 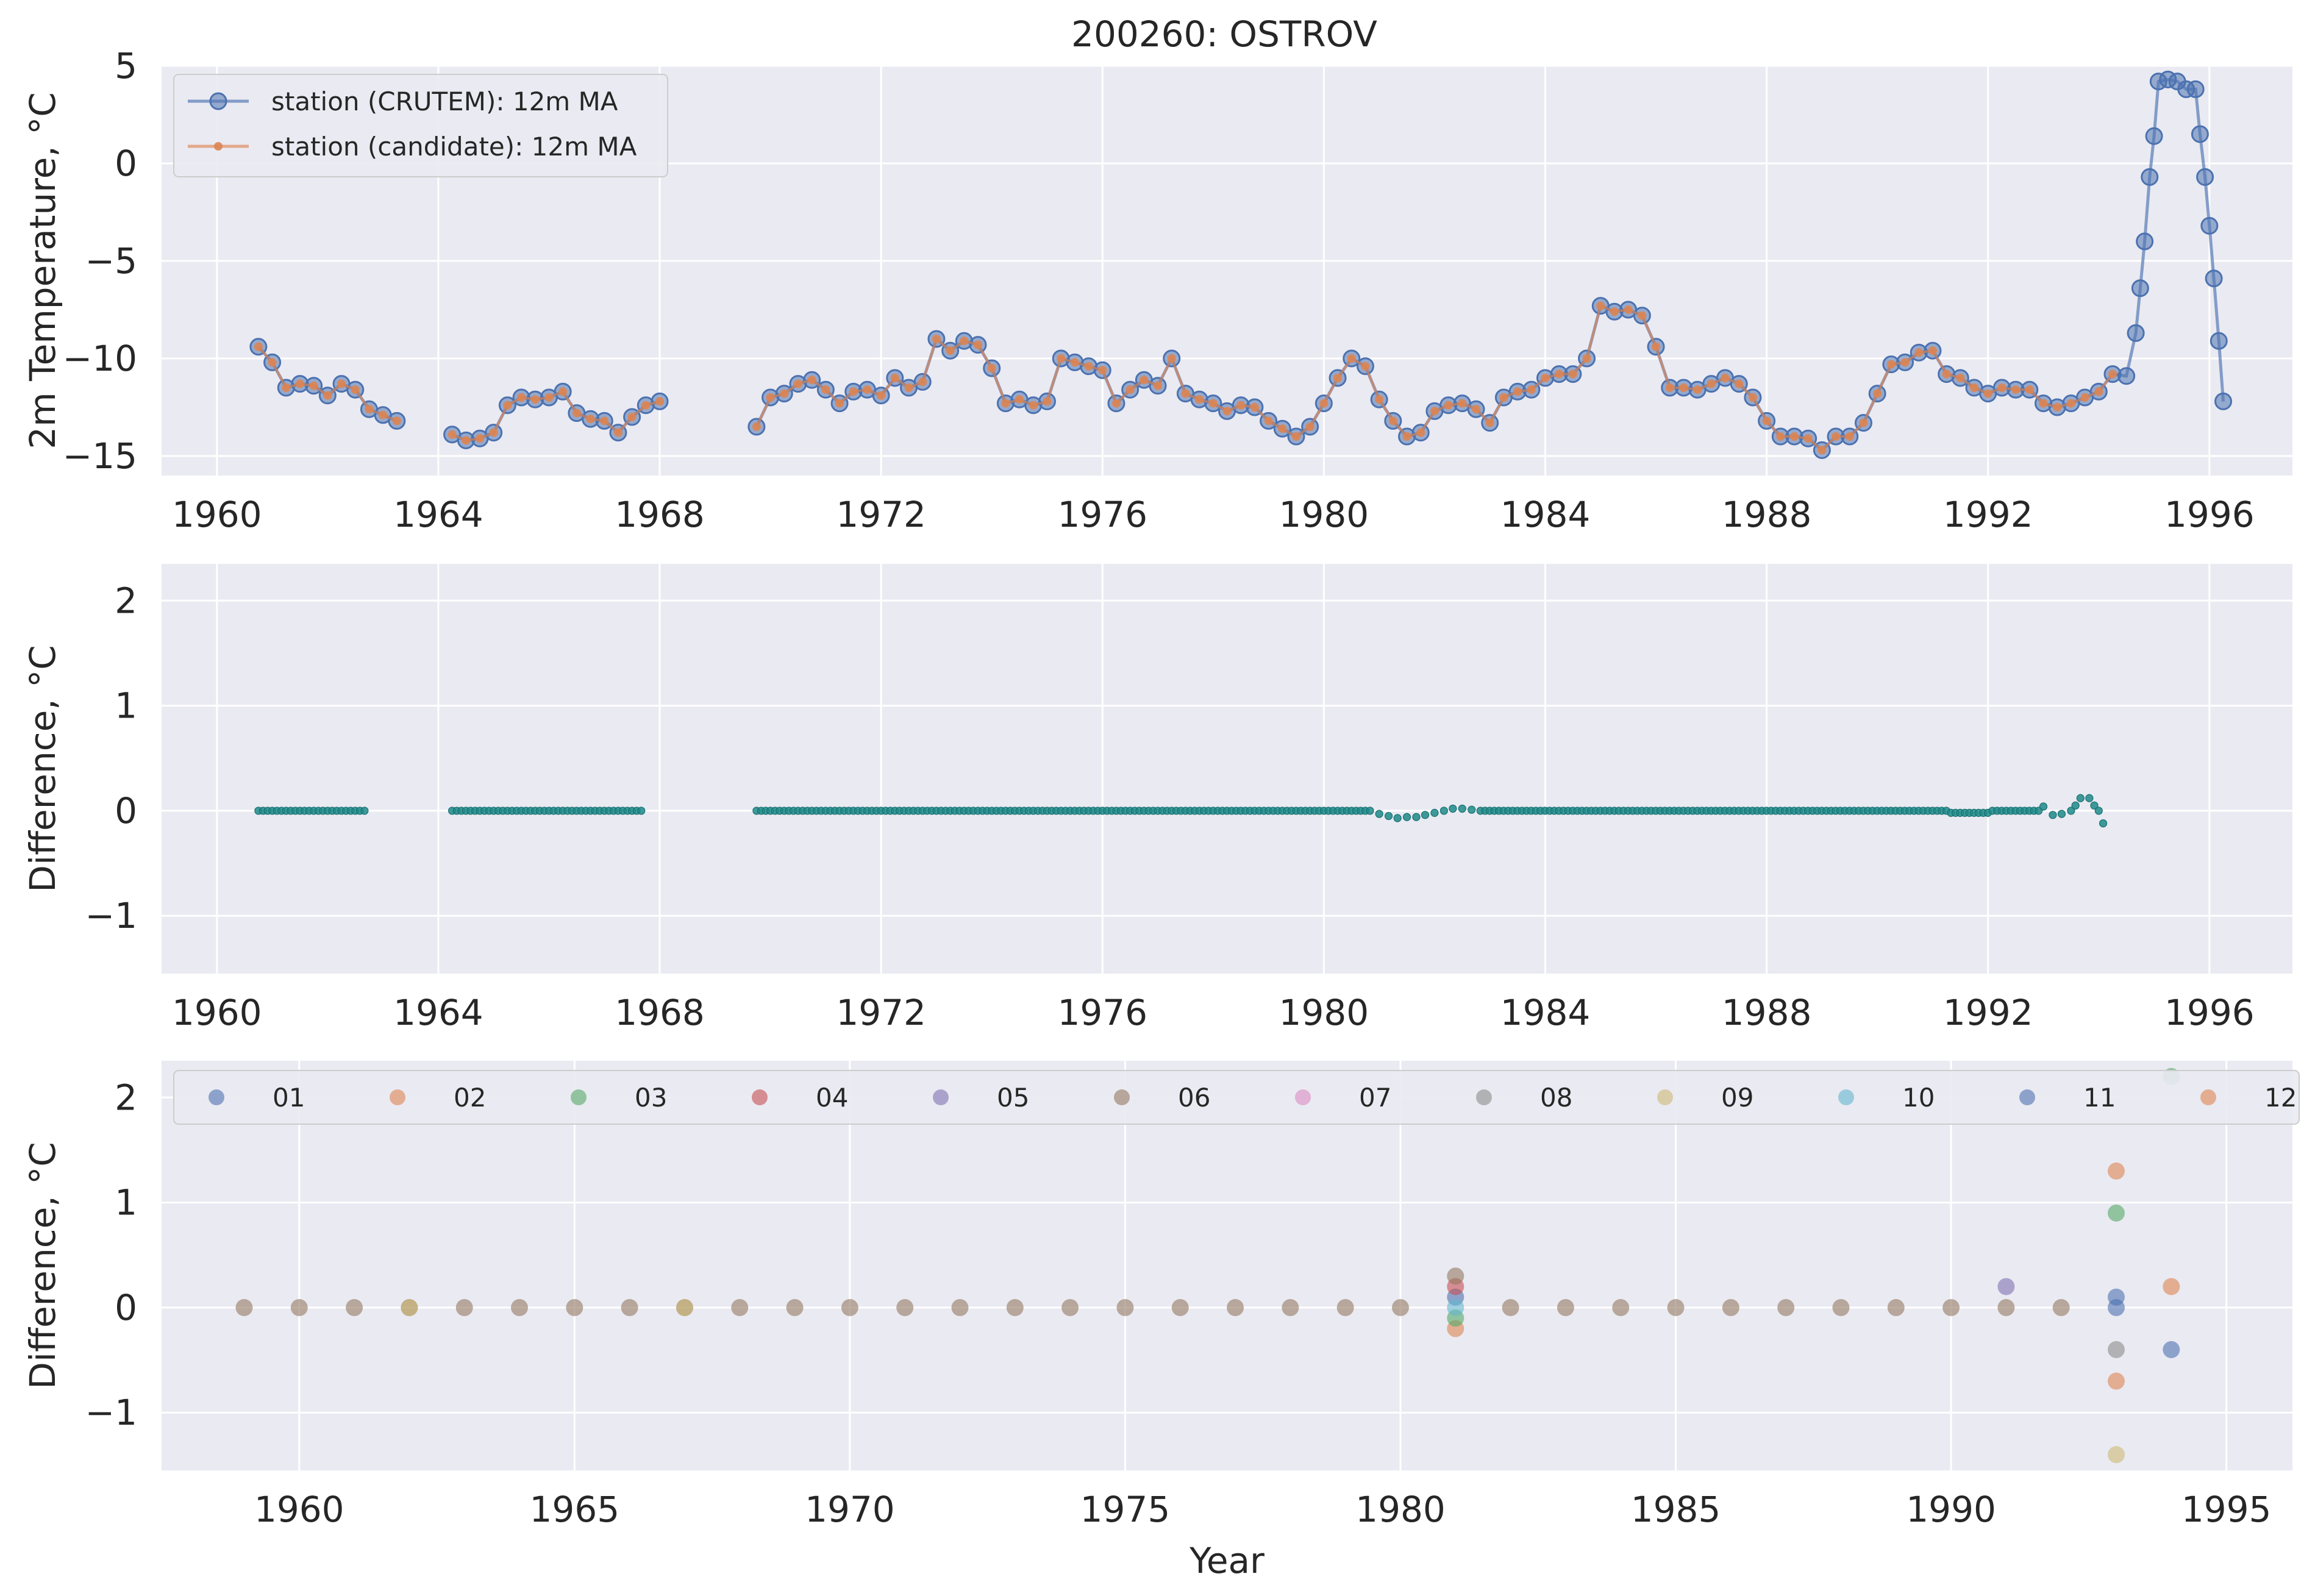 What do you see at coordinates (438, 514) in the screenshot?
I see `x-tick-label: 1964` at bounding box center [438, 514].